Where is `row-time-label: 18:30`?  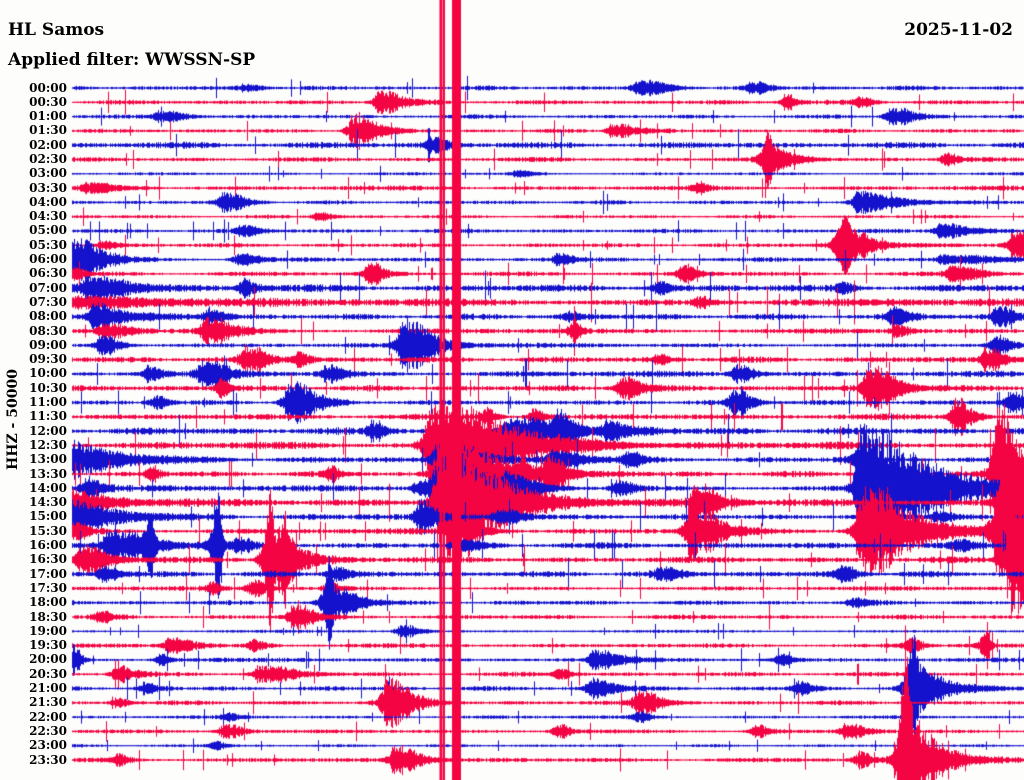 row-time-label: 18:30 is located at coordinates (48, 616).